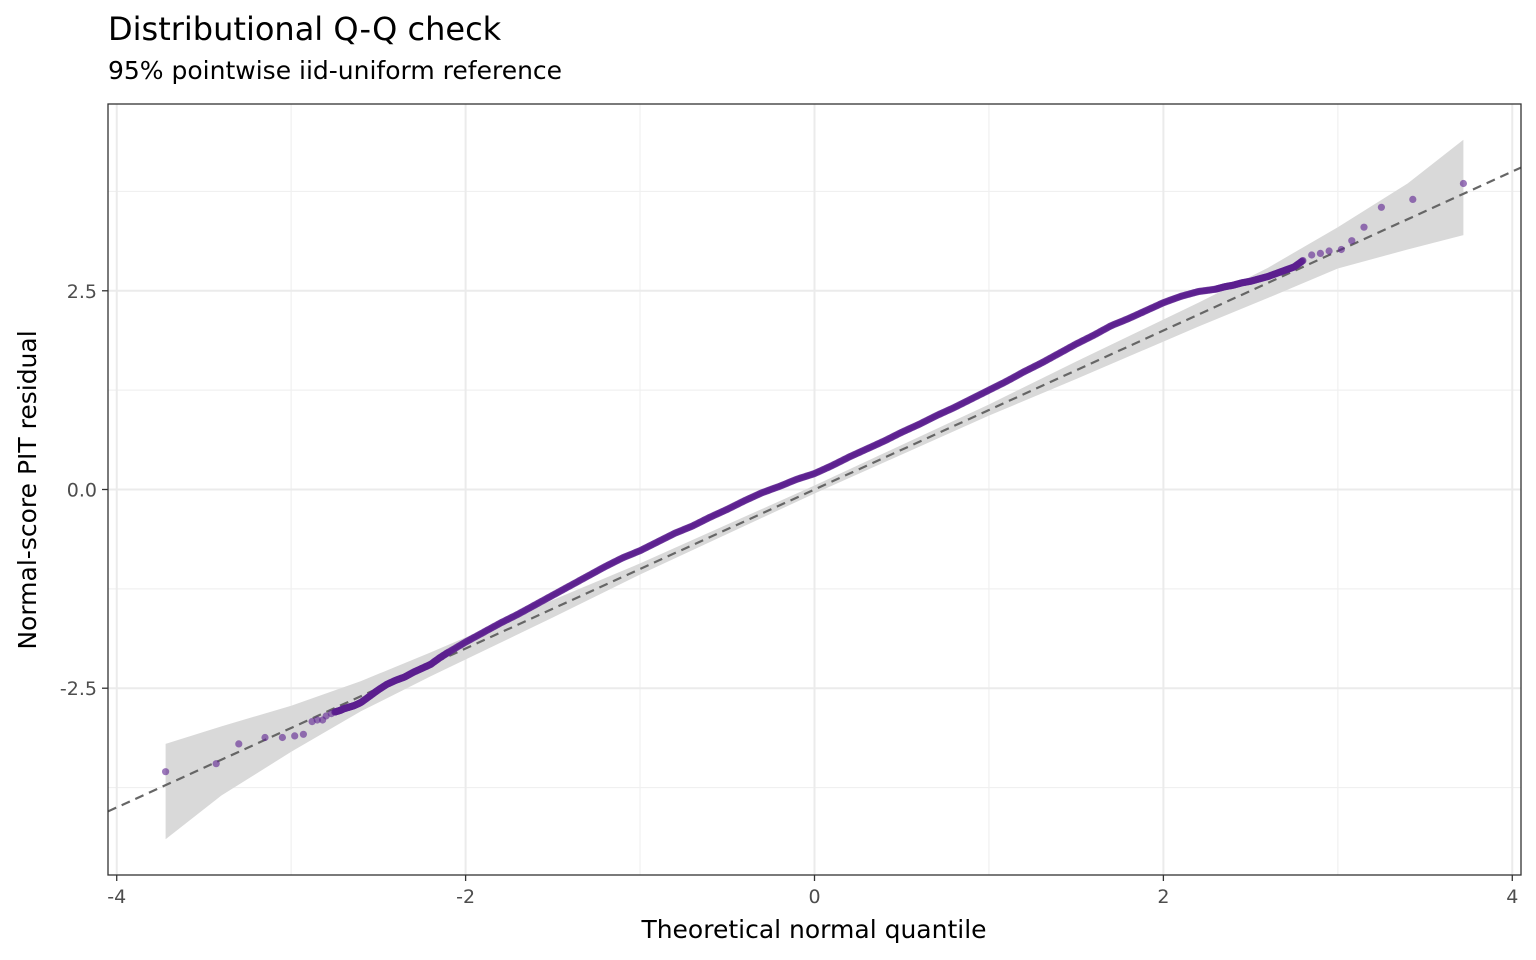 This screenshot has width=1536, height=960. Describe the element at coordinates (335, 70) in the screenshot. I see `chart-subtitle: 95% pointwise iid-uniform reference` at that location.